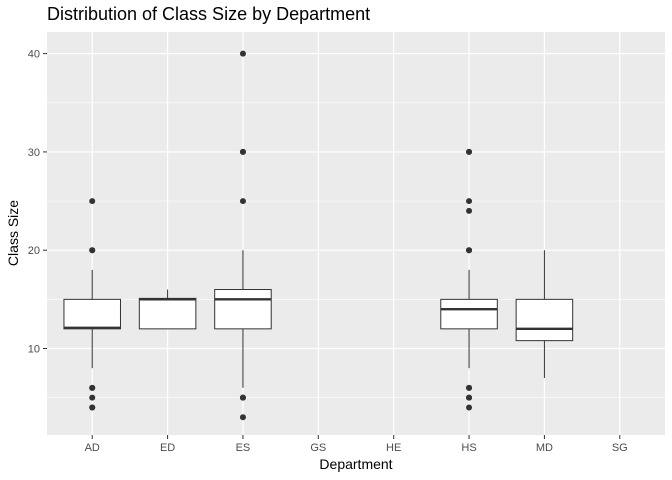 This screenshot has width=672, height=480. I want to click on x-tick-label: GS, so click(318, 448).